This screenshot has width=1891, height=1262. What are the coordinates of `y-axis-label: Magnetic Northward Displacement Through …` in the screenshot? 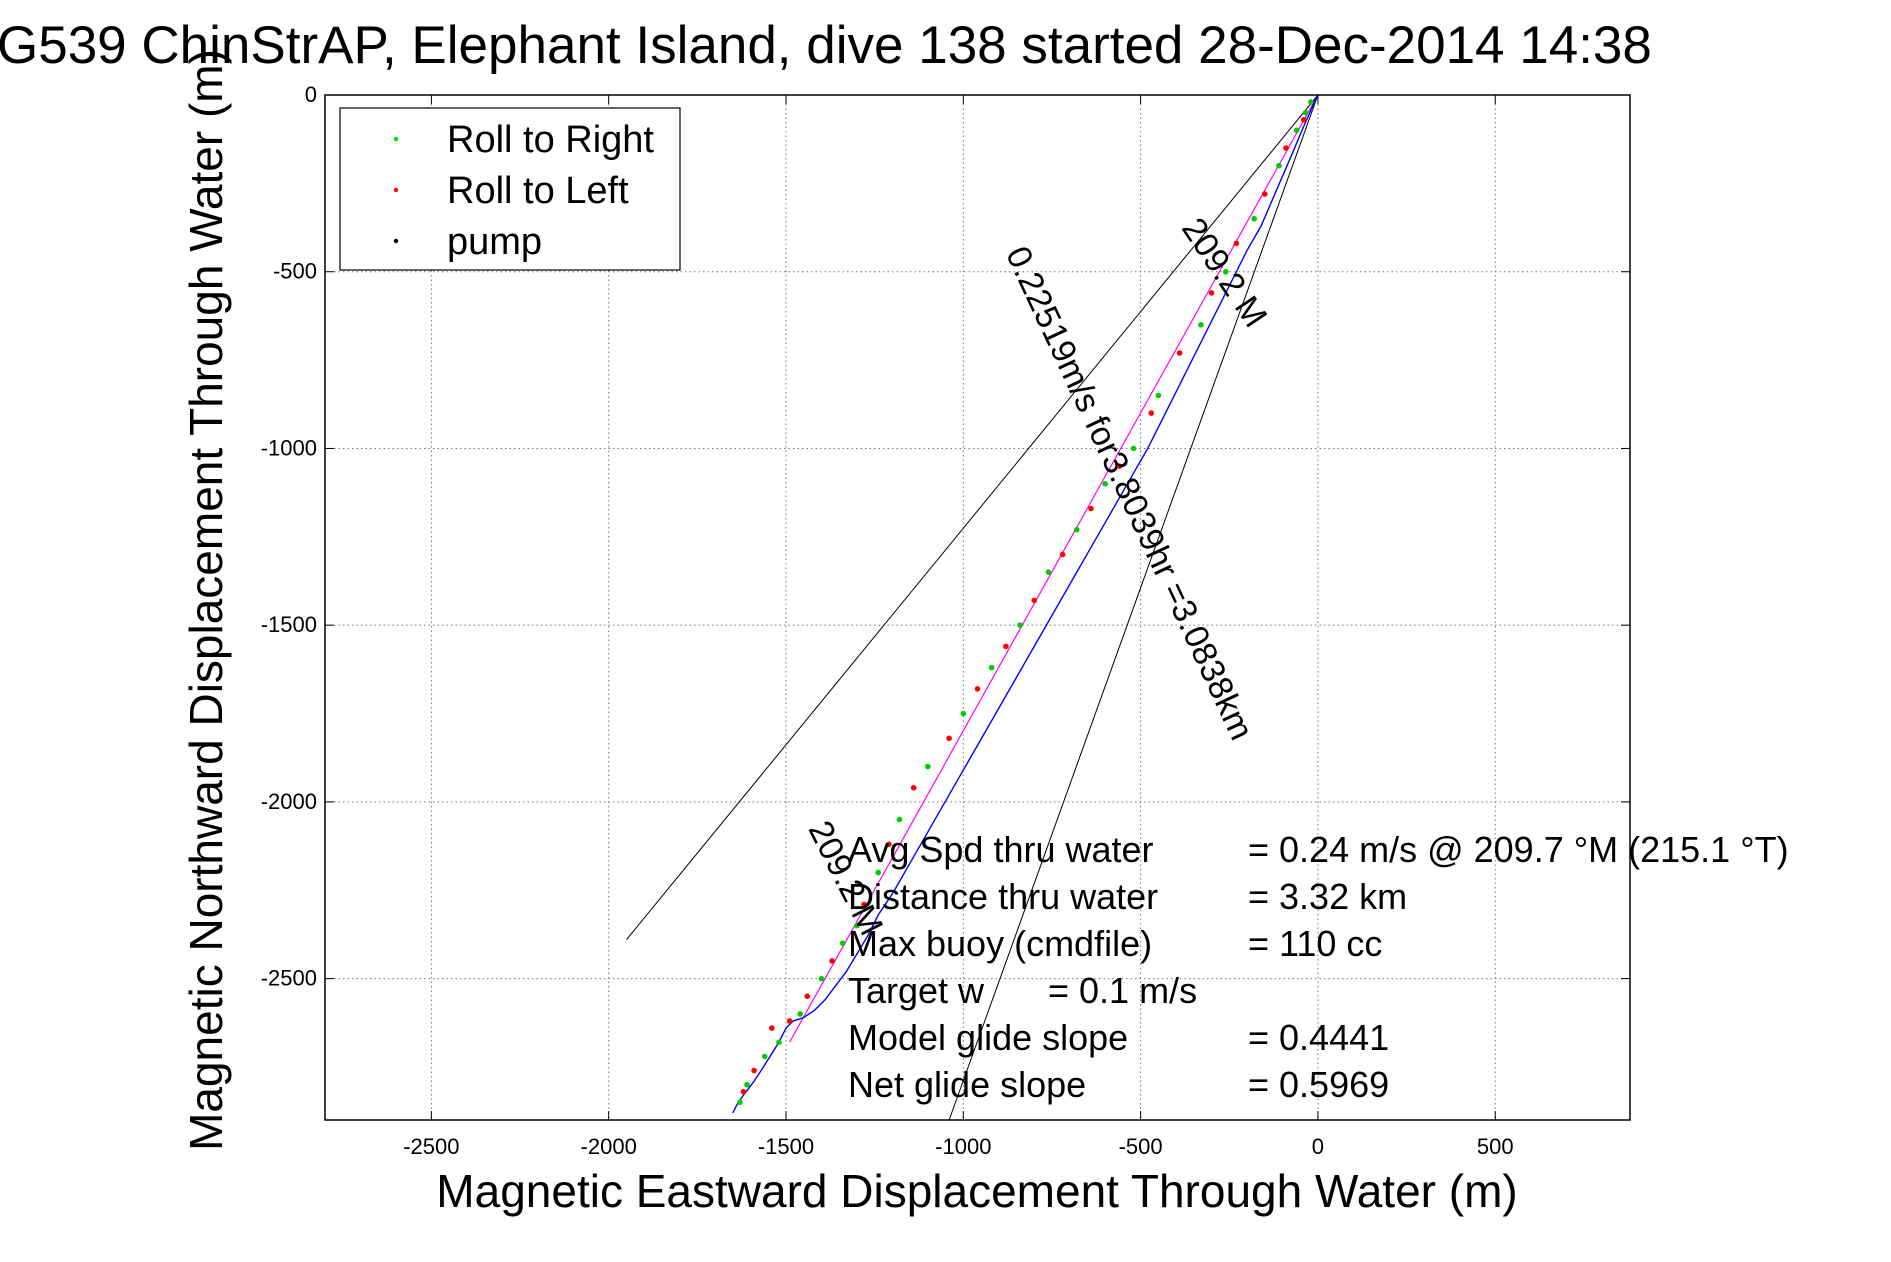 It's located at (206, 600).